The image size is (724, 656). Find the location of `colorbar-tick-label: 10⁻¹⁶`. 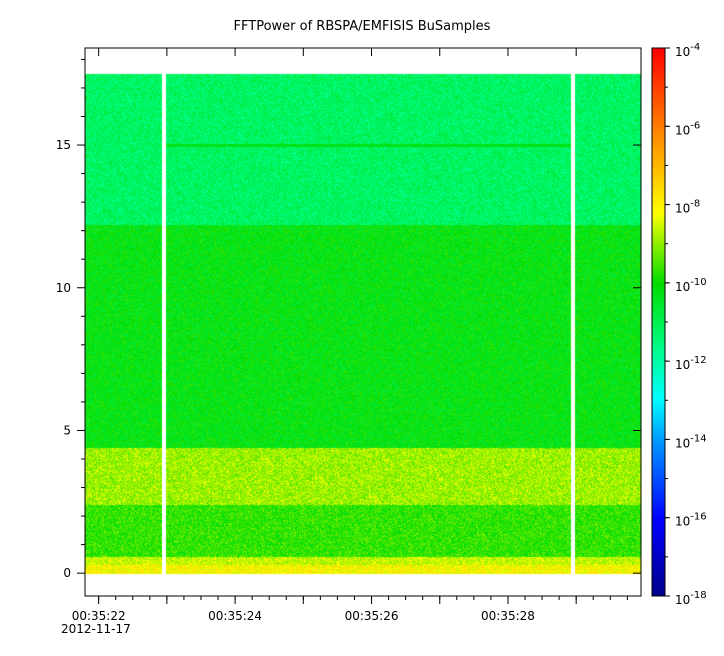

colorbar-tick-label: 10⁻¹⁶ is located at coordinates (691, 520).